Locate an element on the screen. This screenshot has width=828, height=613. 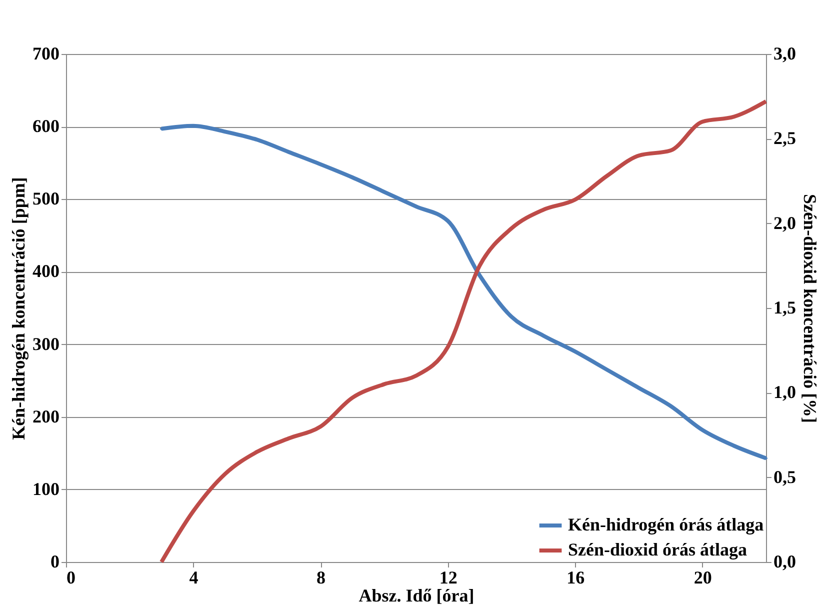
x-tick-label: 16 is located at coordinates (575, 578).